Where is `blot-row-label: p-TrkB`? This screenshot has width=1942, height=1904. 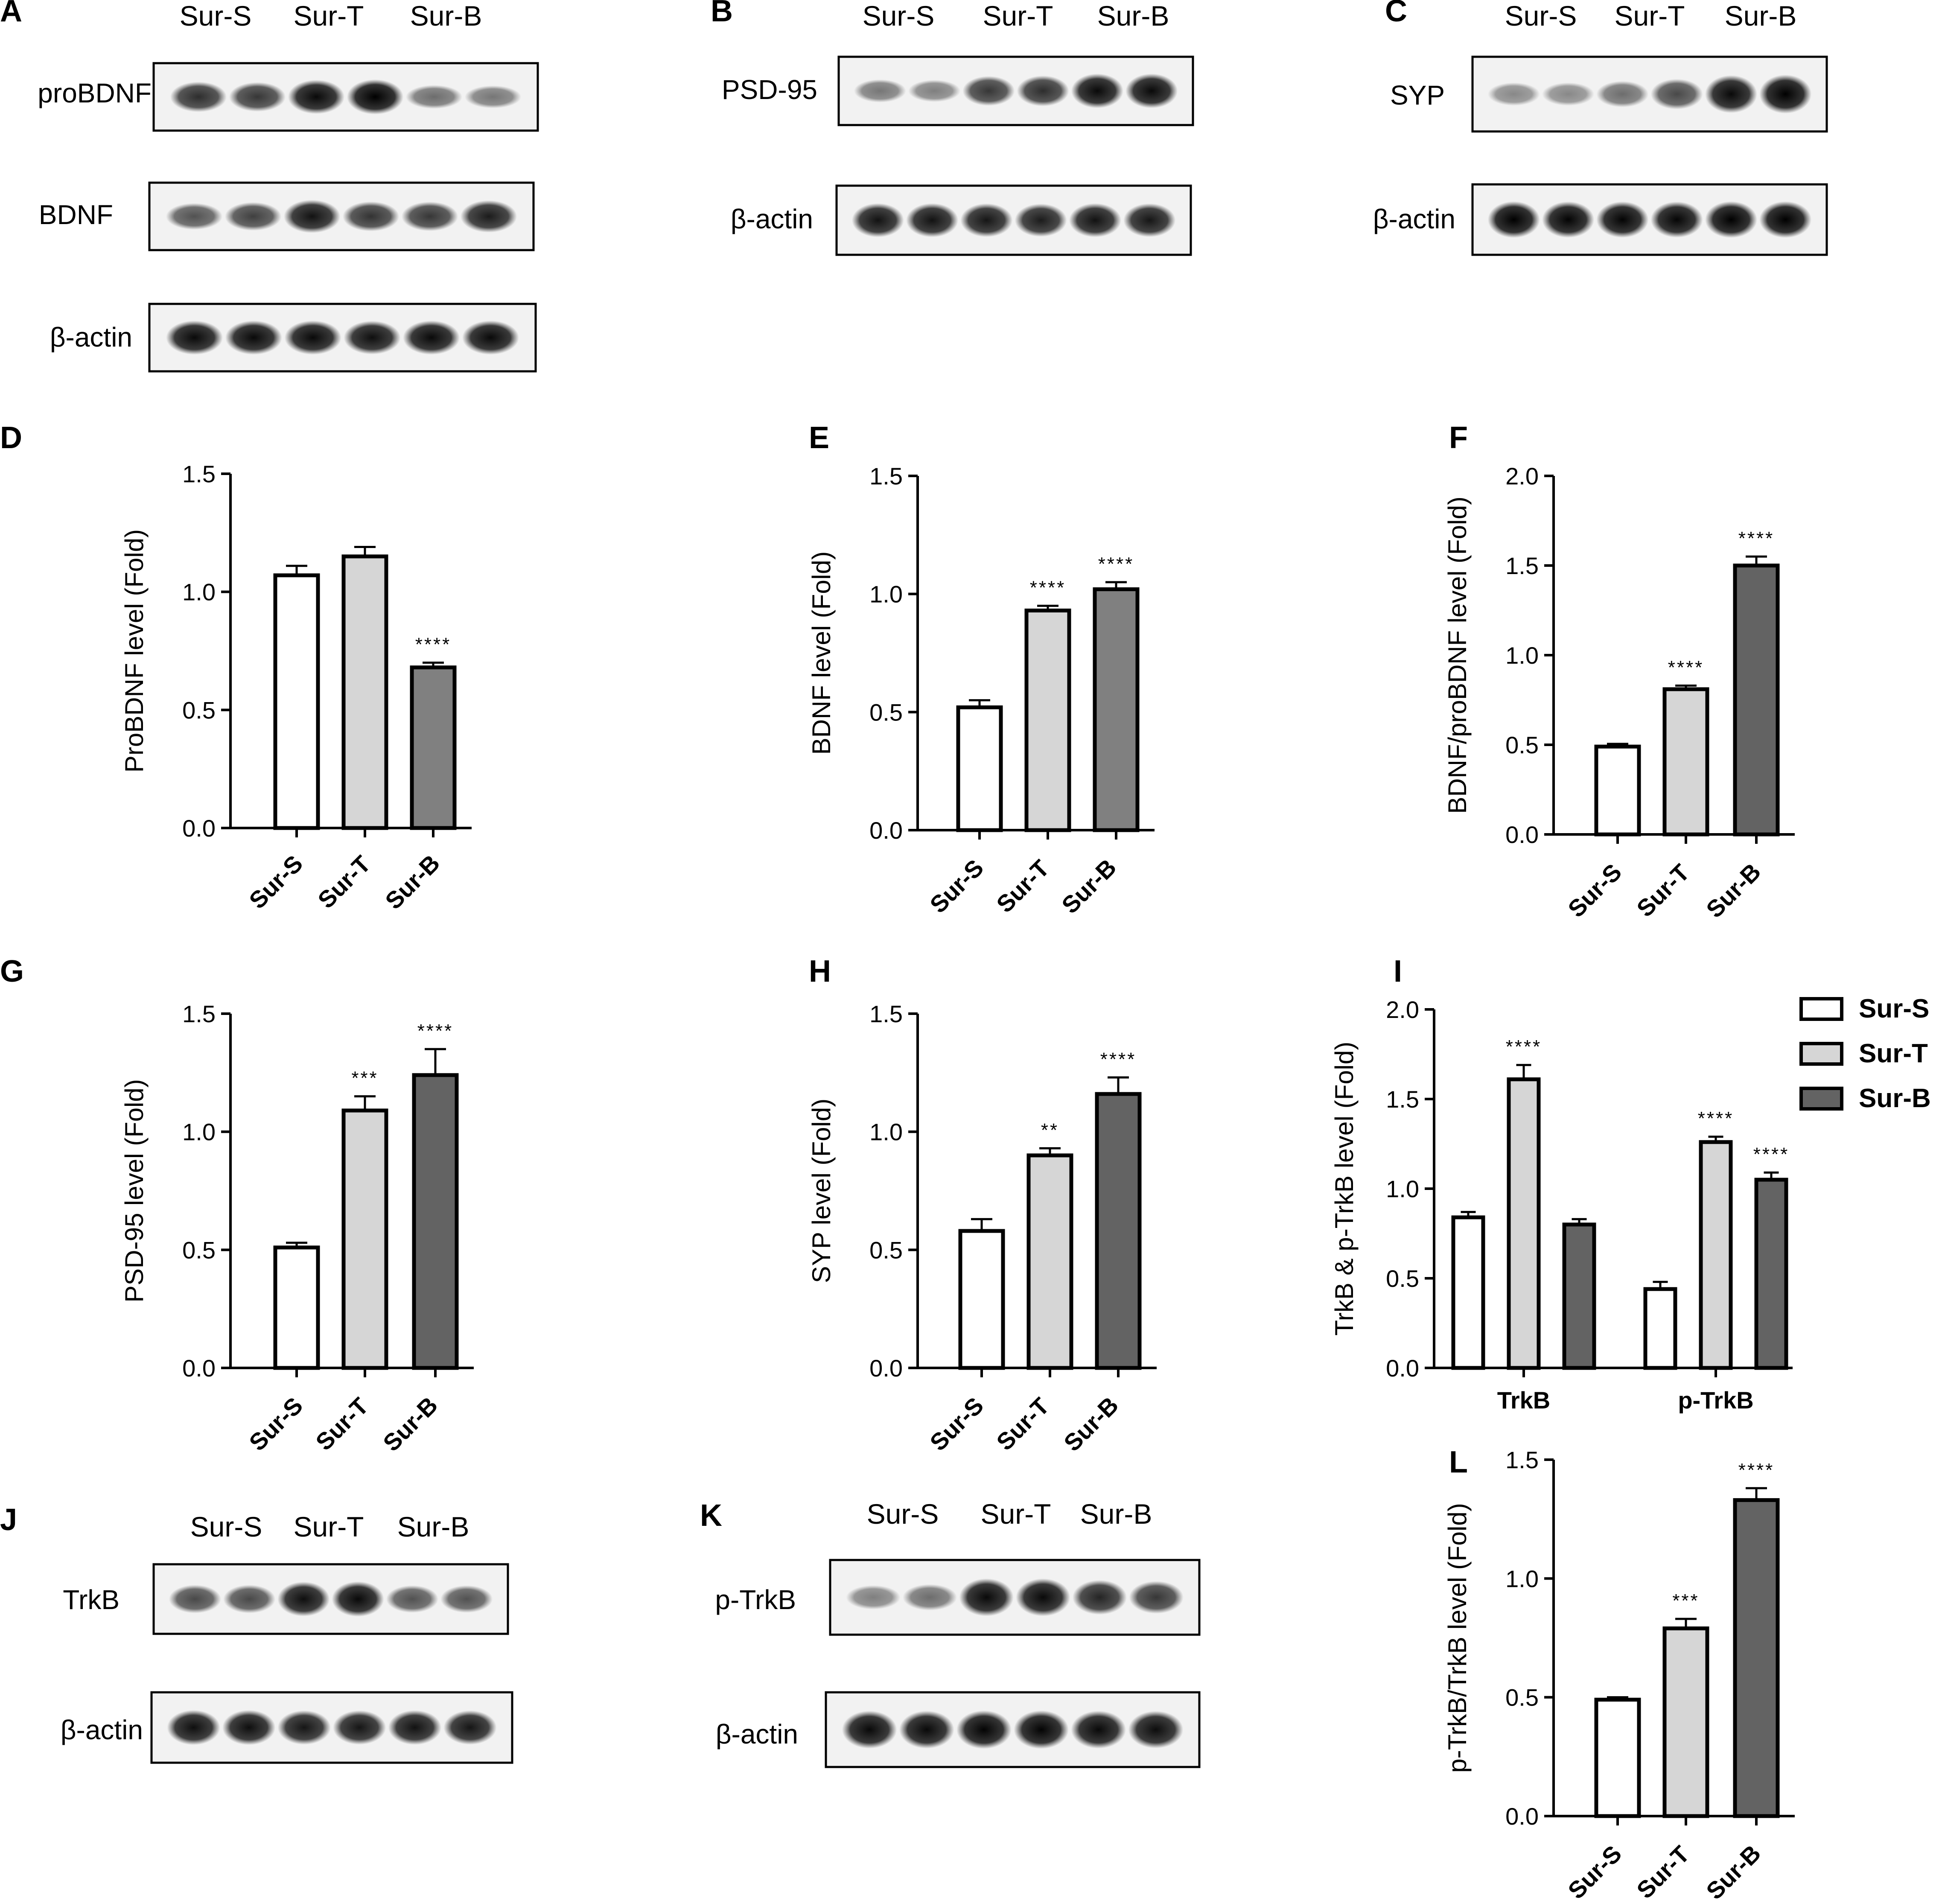 blot-row-label: p-TrkB is located at coordinates (755, 1599).